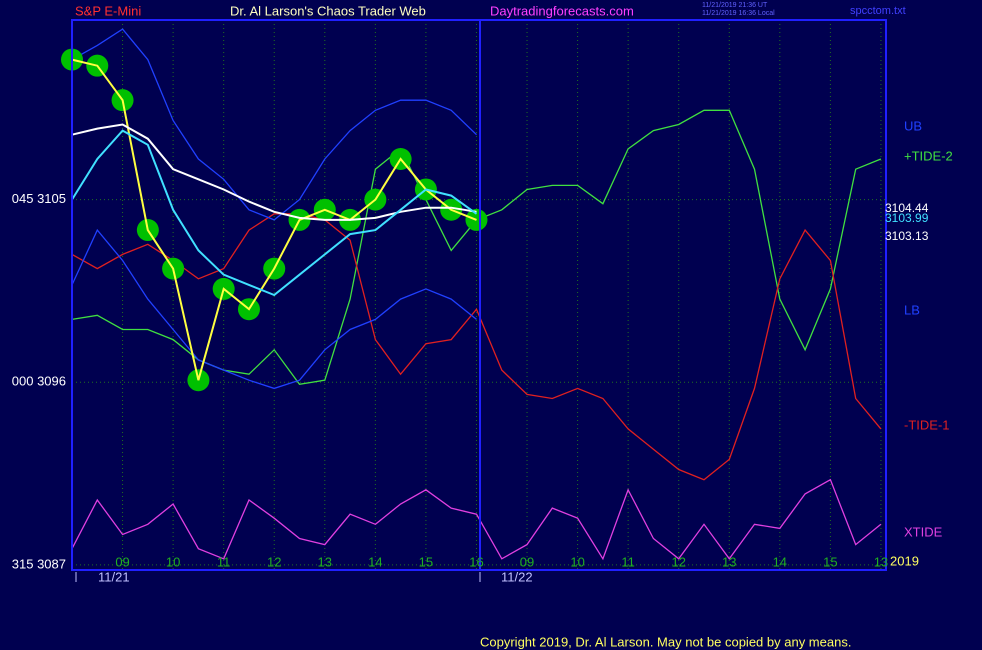 The image size is (982, 650). I want to click on timestamp: 11/21/2019 21:36 UT, so click(735, 5).